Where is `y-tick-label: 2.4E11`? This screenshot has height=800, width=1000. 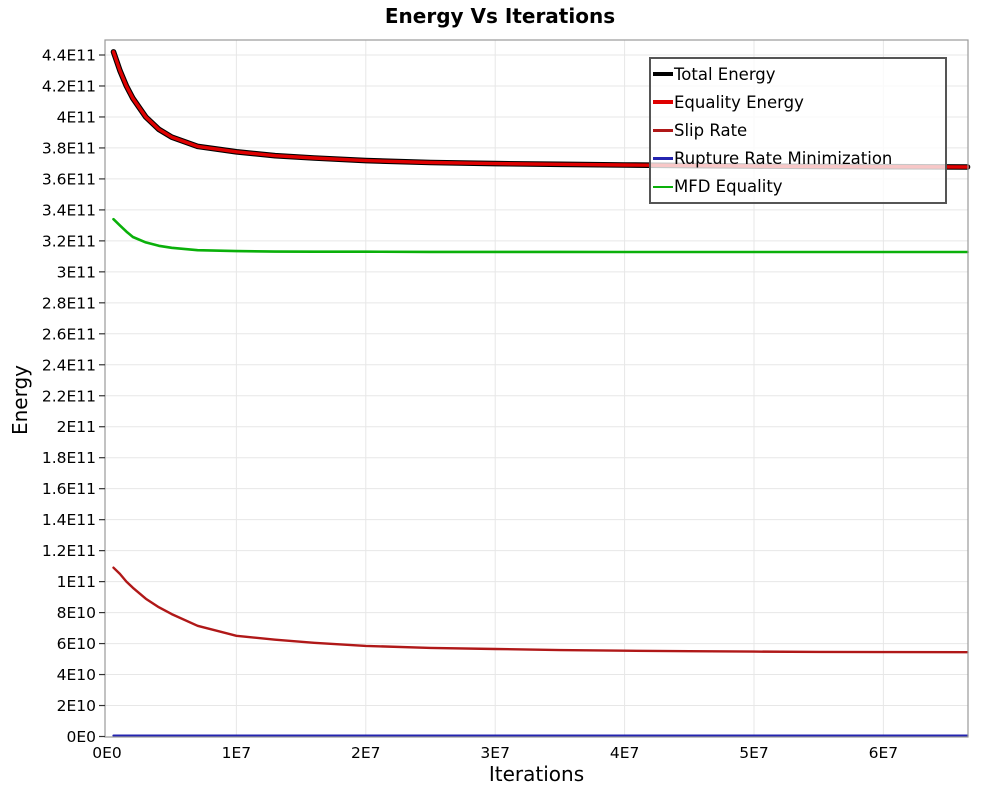 y-tick-label: 2.4E11 is located at coordinates (69, 365).